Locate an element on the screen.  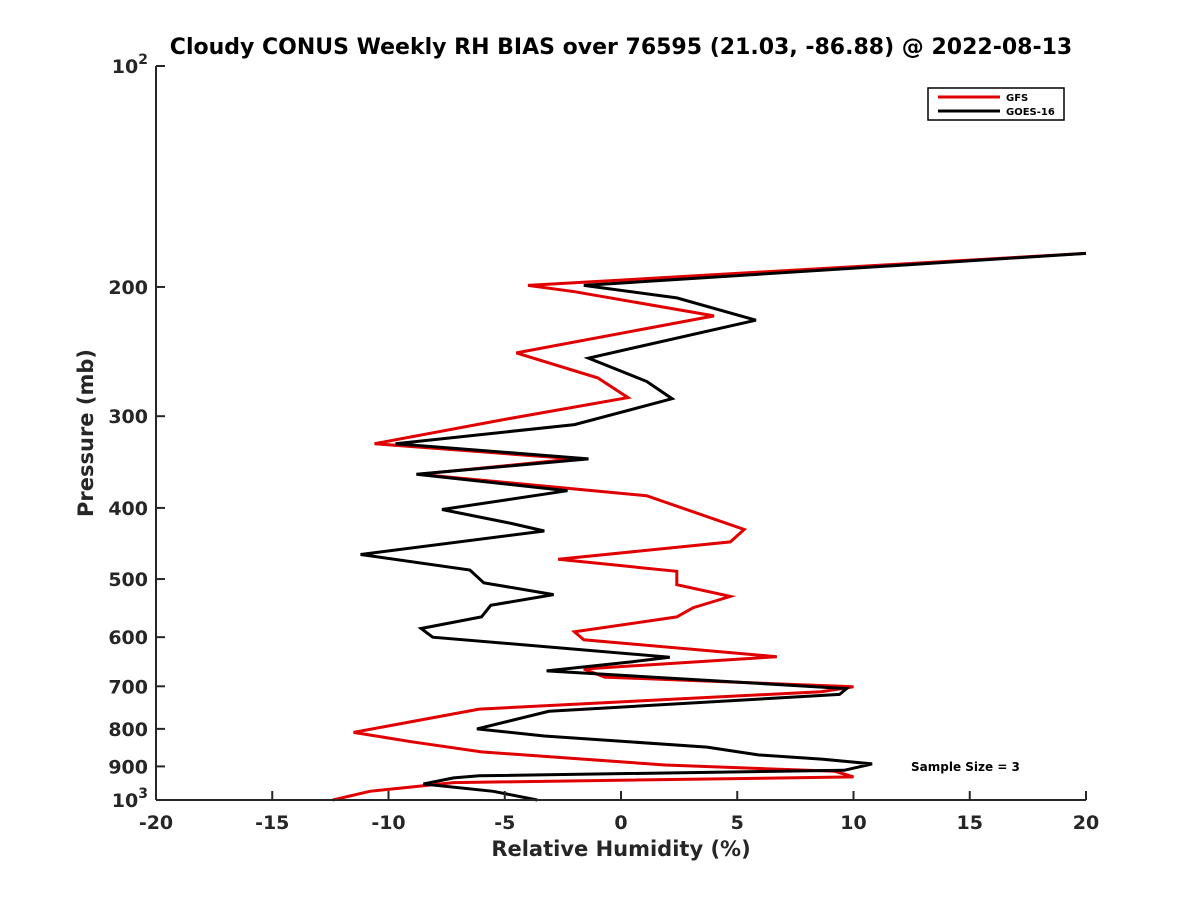
y-tick-label: 10² is located at coordinates (130, 65).